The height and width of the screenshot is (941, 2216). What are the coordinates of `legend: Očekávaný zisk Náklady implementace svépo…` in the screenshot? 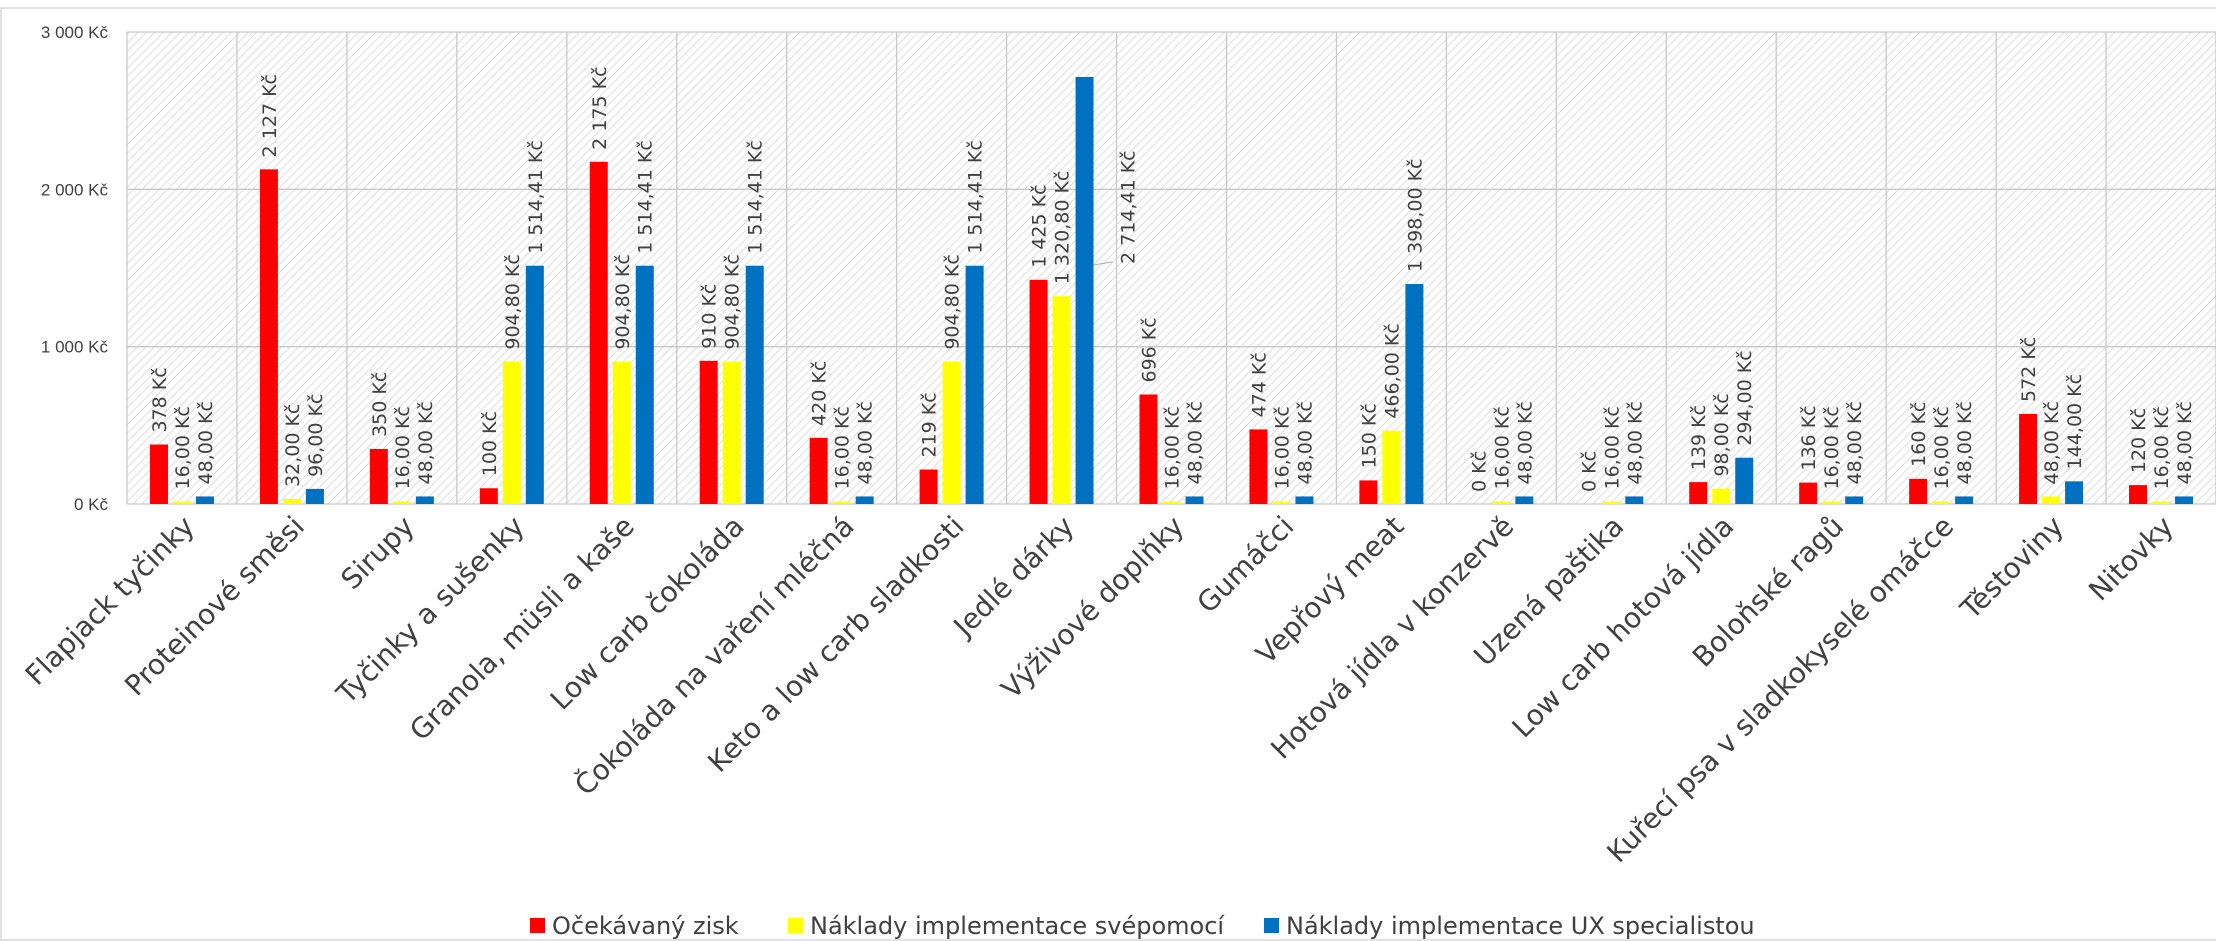 It's located at (1142, 926).